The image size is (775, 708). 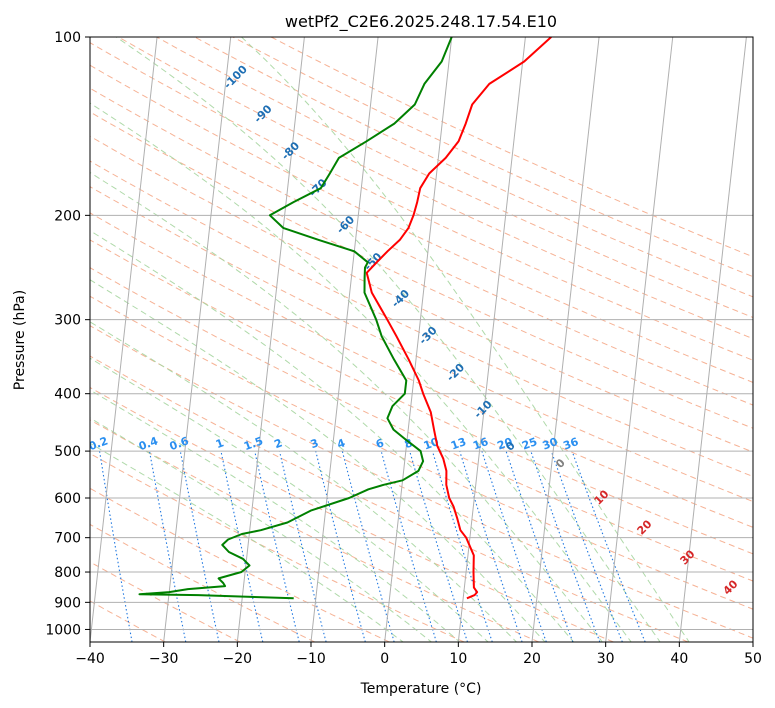 I want to click on y-tick-label: 400, so click(x=67, y=395).